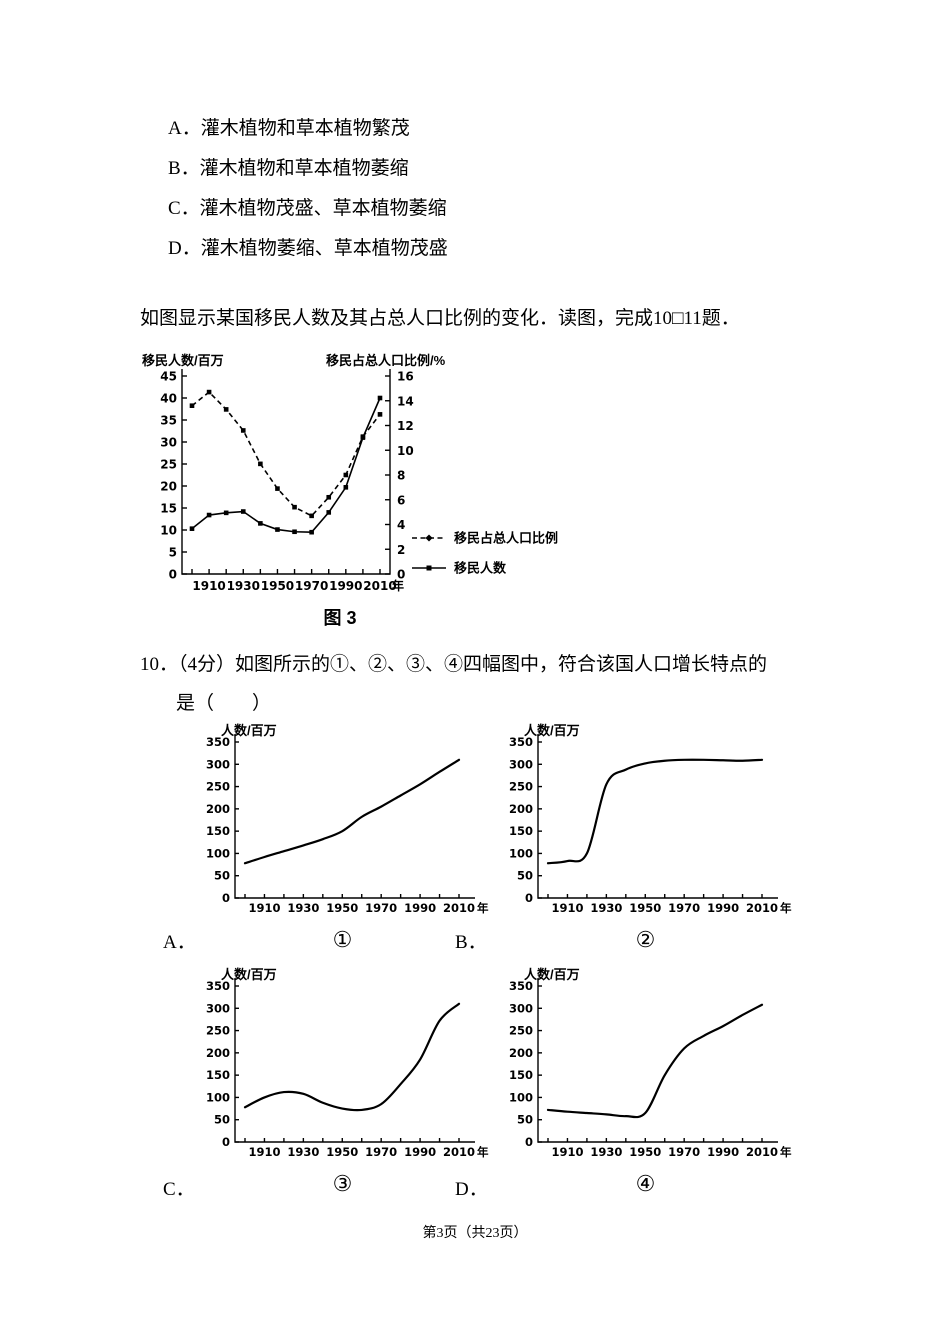 The width and height of the screenshot is (950, 1344). Describe the element at coordinates (179, 1189) in the screenshot. I see `option-letter-c: C．` at that location.